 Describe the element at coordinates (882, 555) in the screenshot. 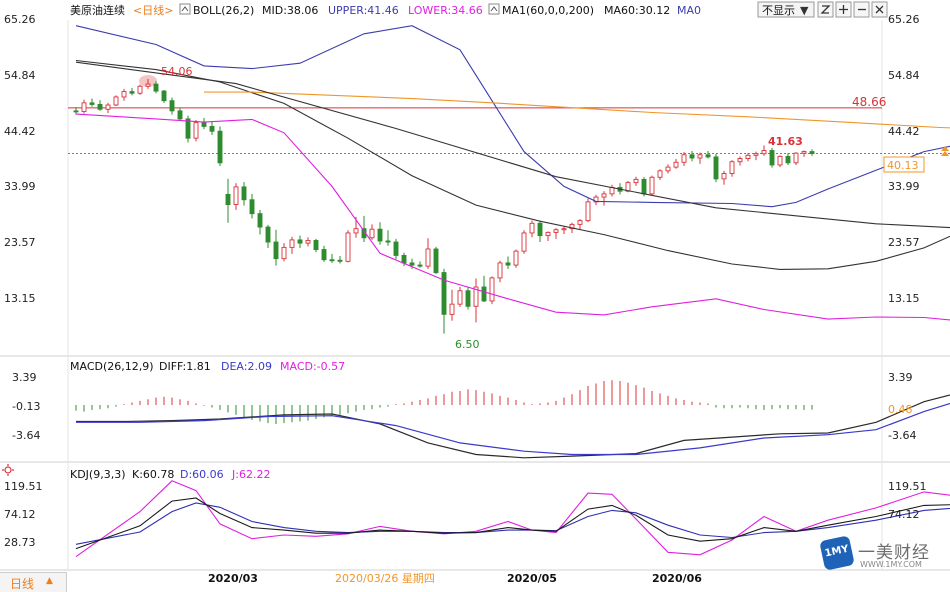

I see `watermark: 1MY 一美财经 WWW.1MY.COM` at that location.